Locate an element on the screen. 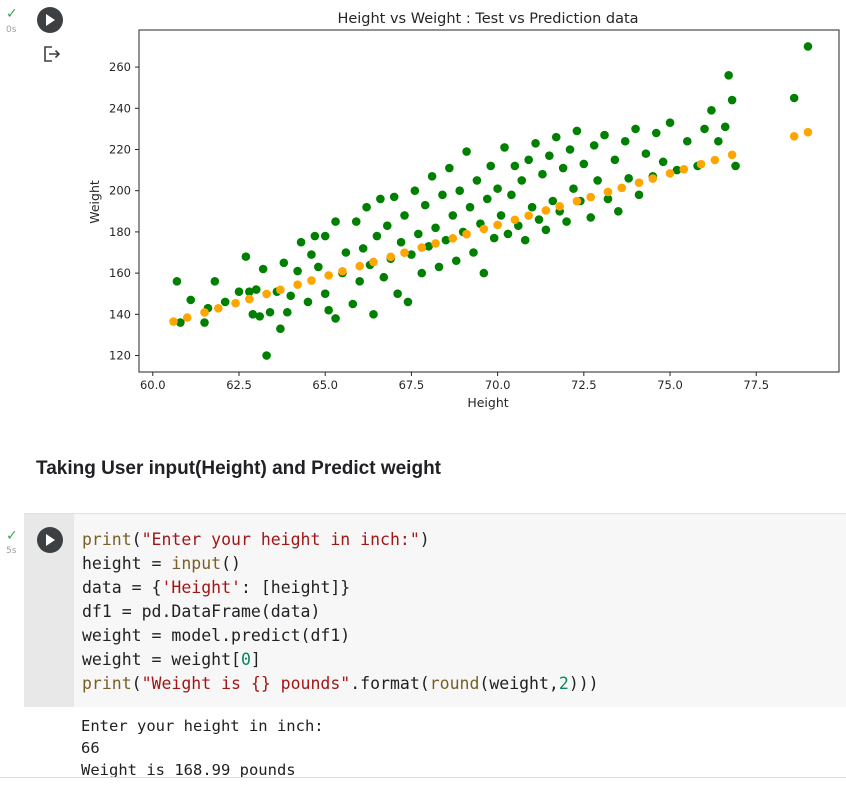  x-tick-label: 72.5 is located at coordinates (584, 385).